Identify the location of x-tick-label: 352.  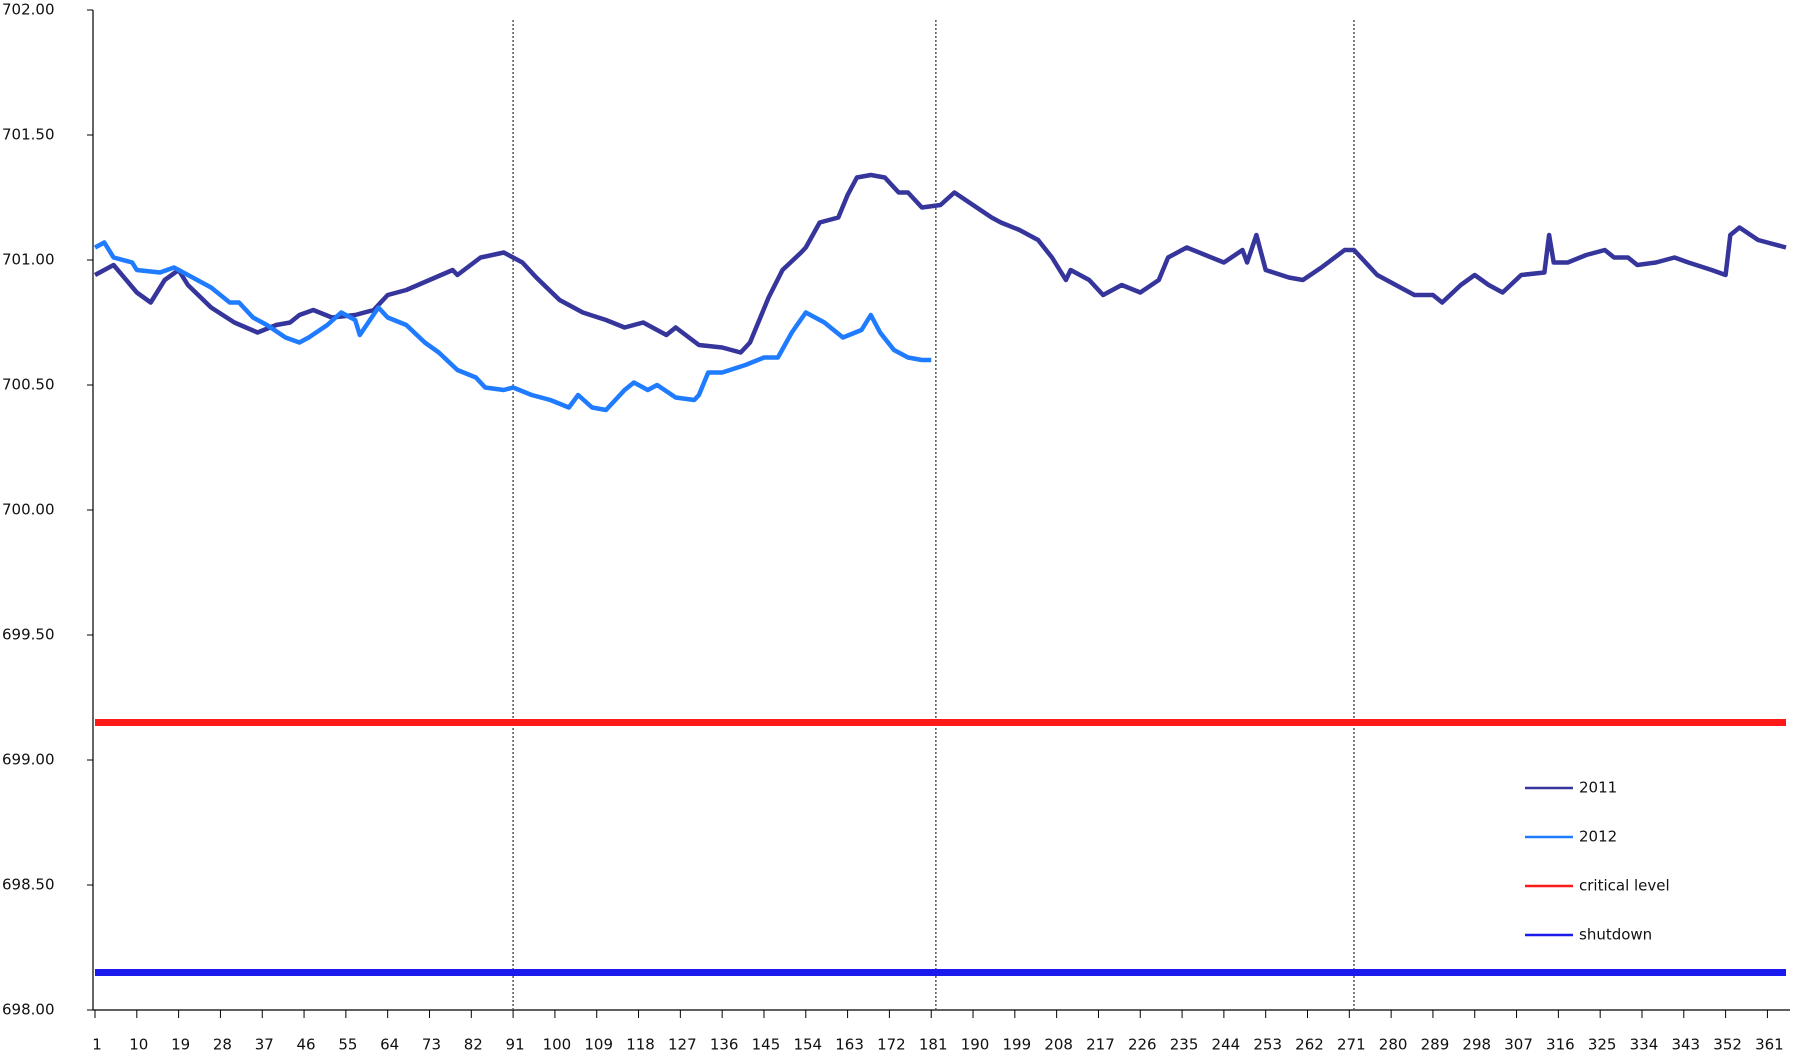
(1727, 1045).